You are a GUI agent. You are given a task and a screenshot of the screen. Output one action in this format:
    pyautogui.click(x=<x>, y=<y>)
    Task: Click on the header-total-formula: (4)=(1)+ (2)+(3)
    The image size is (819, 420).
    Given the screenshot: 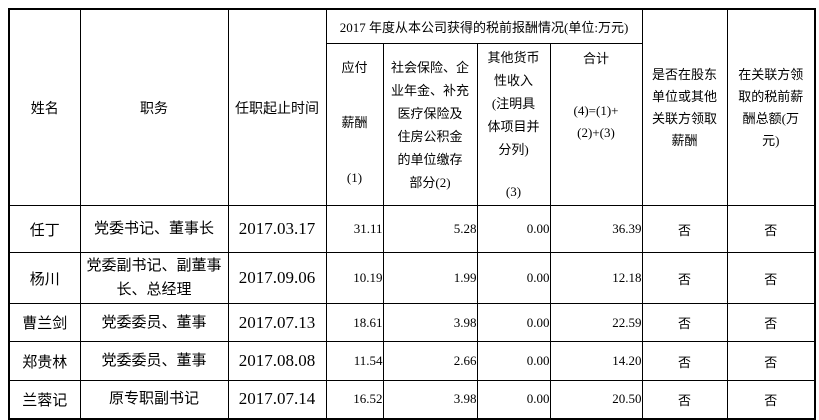 What is the action you would take?
    pyautogui.click(x=596, y=122)
    